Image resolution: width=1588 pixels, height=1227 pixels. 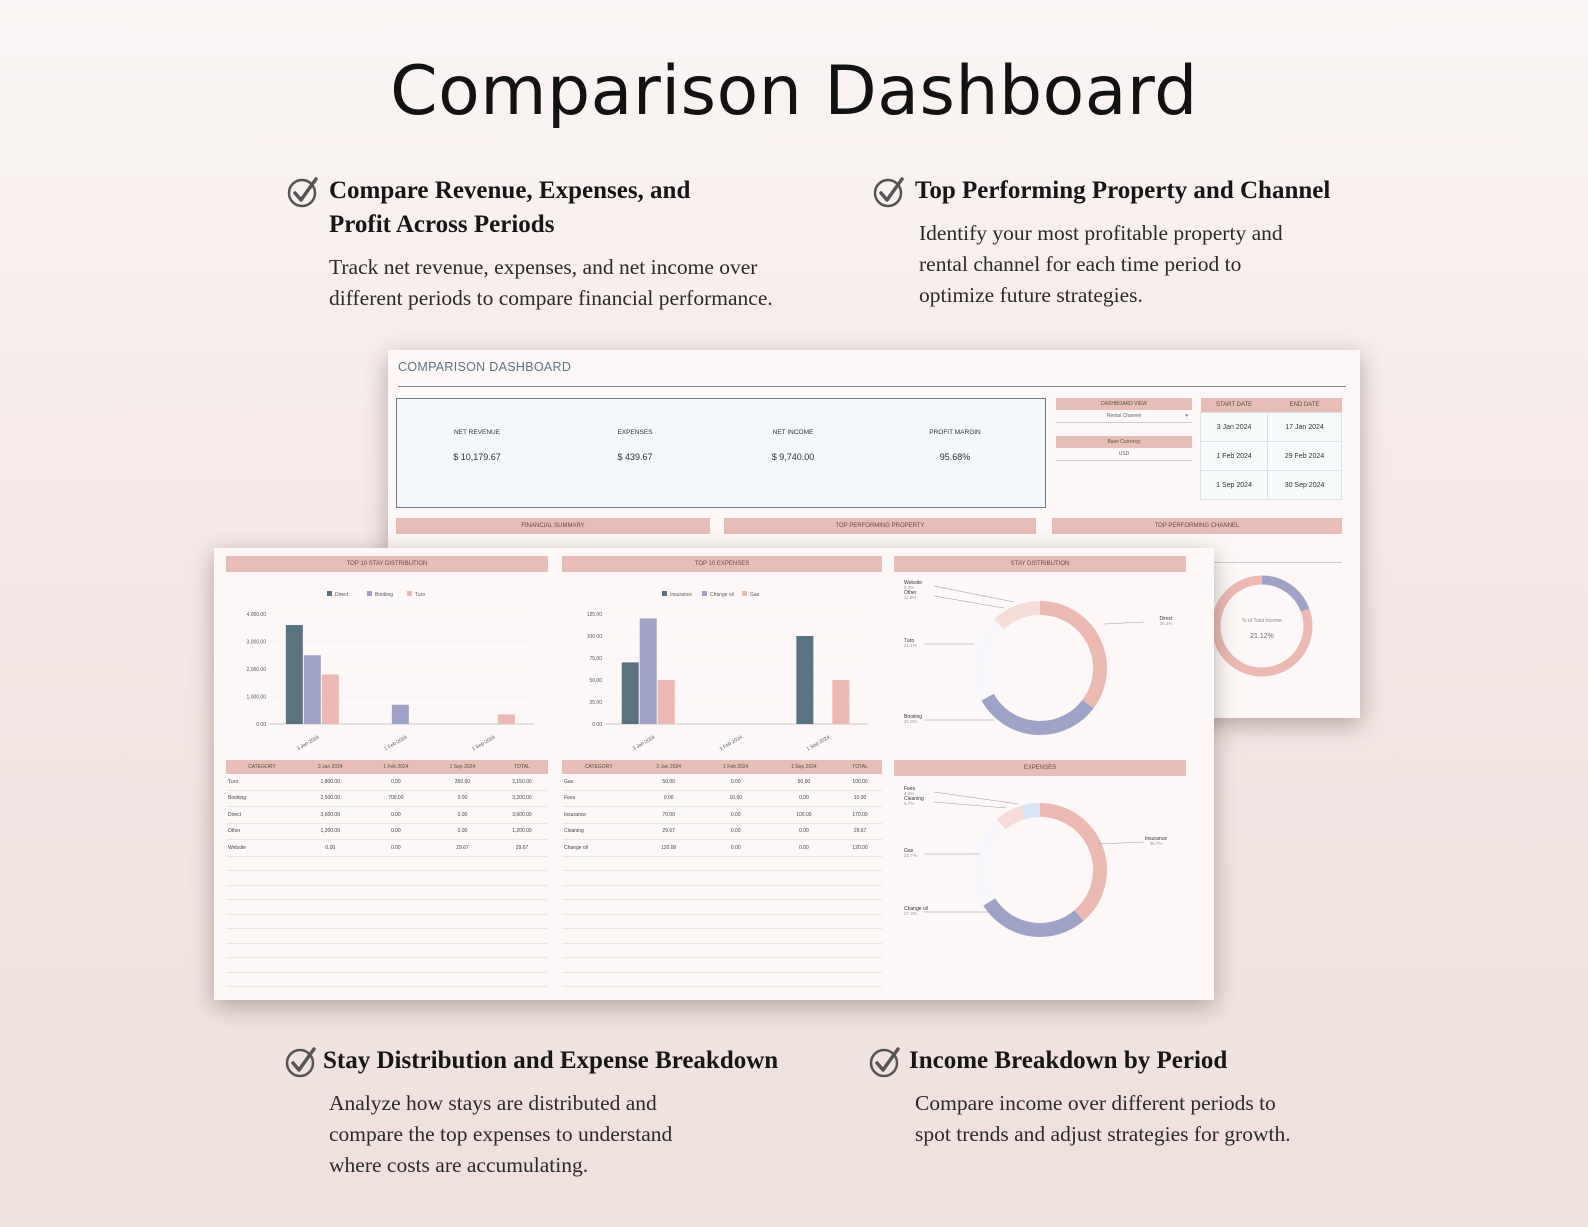 I want to click on legend-label: Change oil, so click(x=722, y=595).